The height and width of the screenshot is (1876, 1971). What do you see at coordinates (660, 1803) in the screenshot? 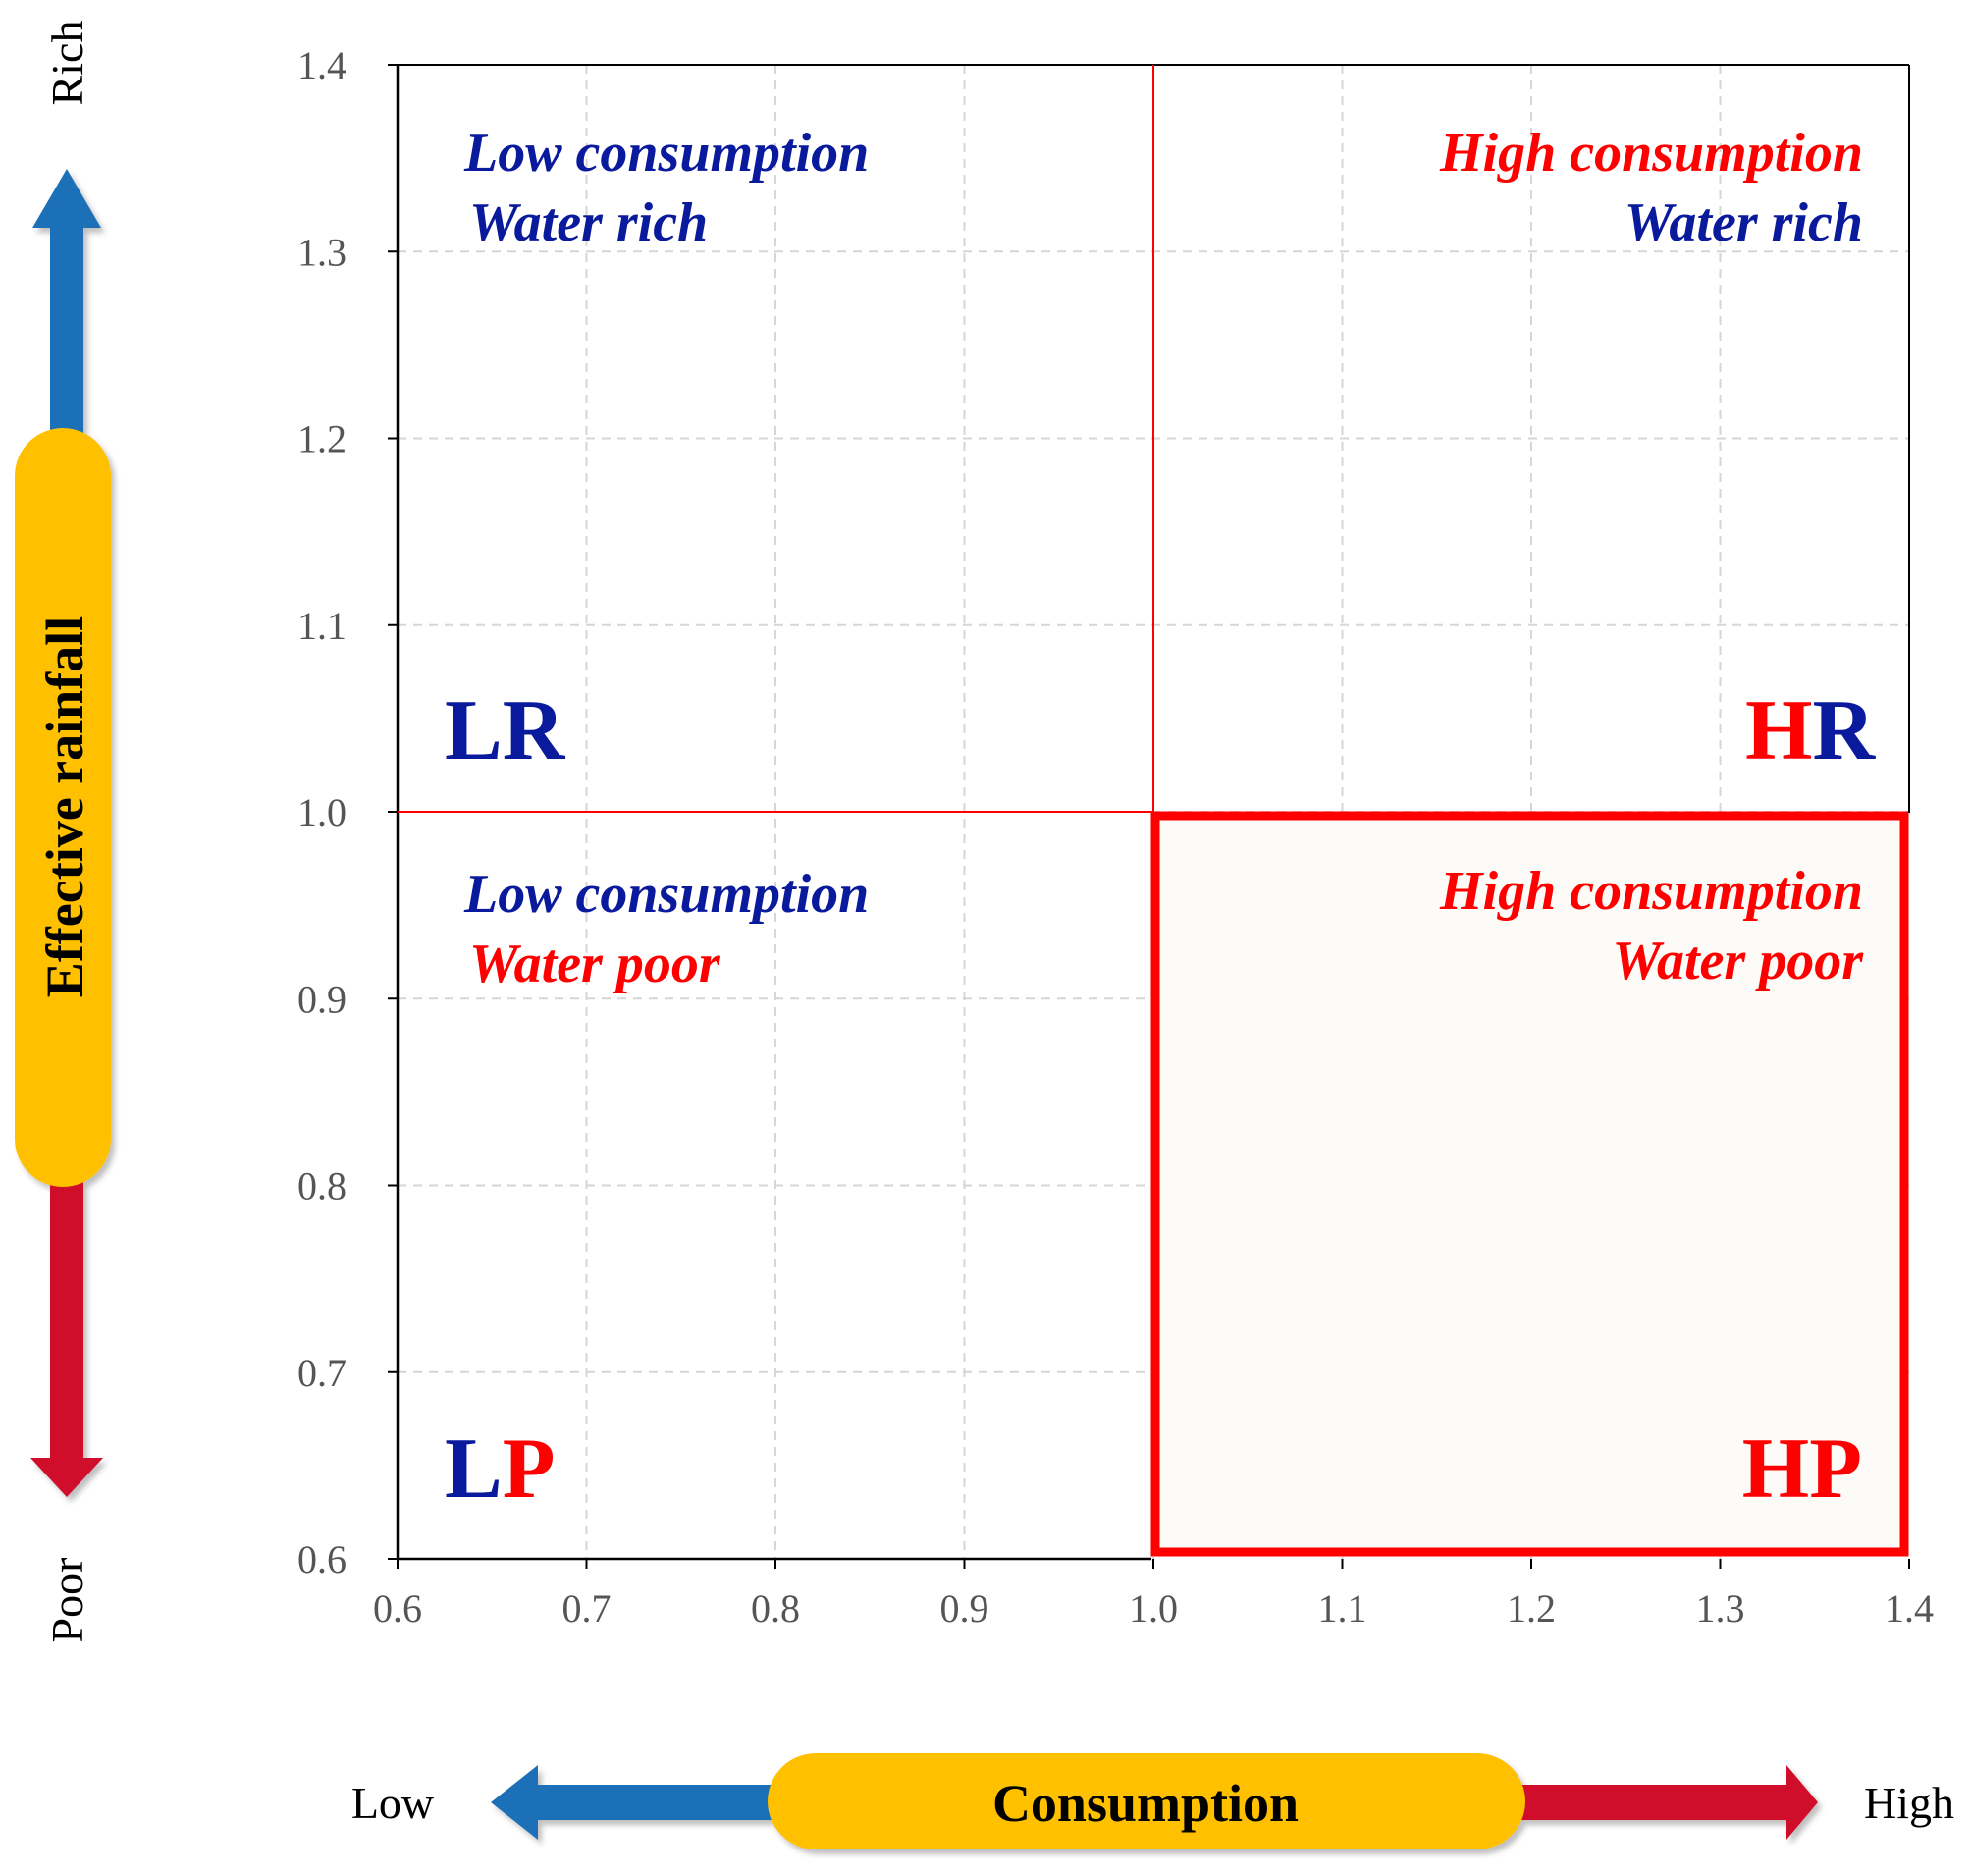
I see `x-arrow-blue-shaft` at bounding box center [660, 1803].